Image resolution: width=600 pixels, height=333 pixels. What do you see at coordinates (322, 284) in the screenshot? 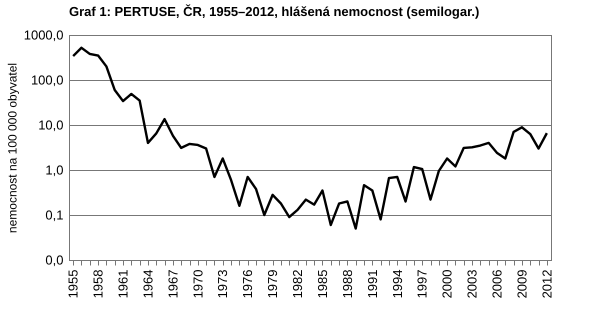
I see `x-tick-label: 1985` at bounding box center [322, 284].